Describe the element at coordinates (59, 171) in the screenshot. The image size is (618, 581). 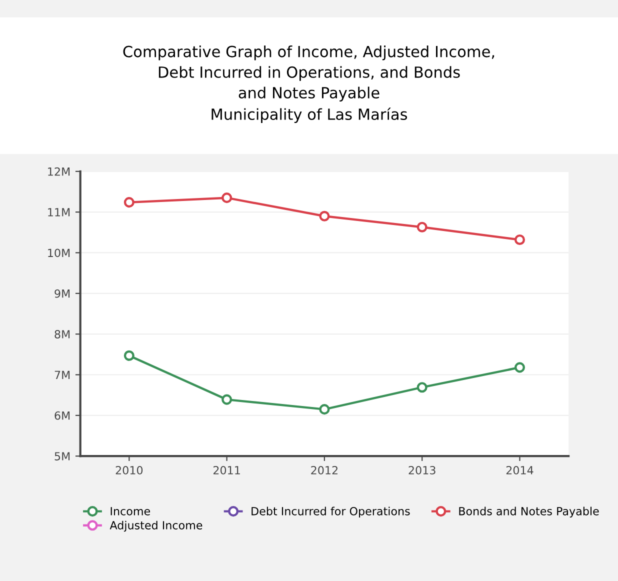
I see `y-tick-label: 12M` at that location.